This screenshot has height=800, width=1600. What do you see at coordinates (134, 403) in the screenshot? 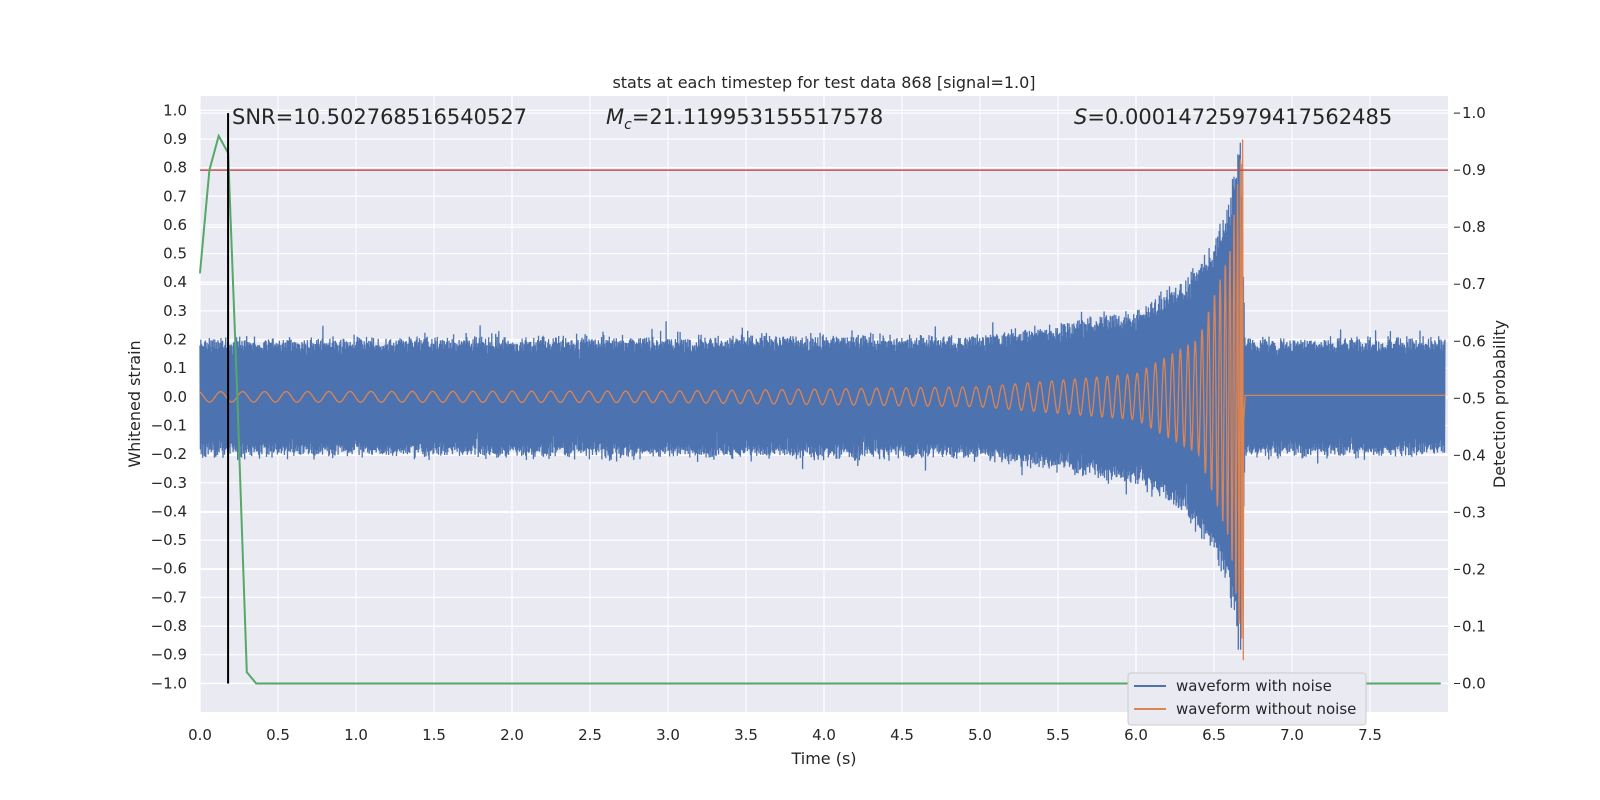
I see `y-axis-left-label: Whitened strain` at bounding box center [134, 403].